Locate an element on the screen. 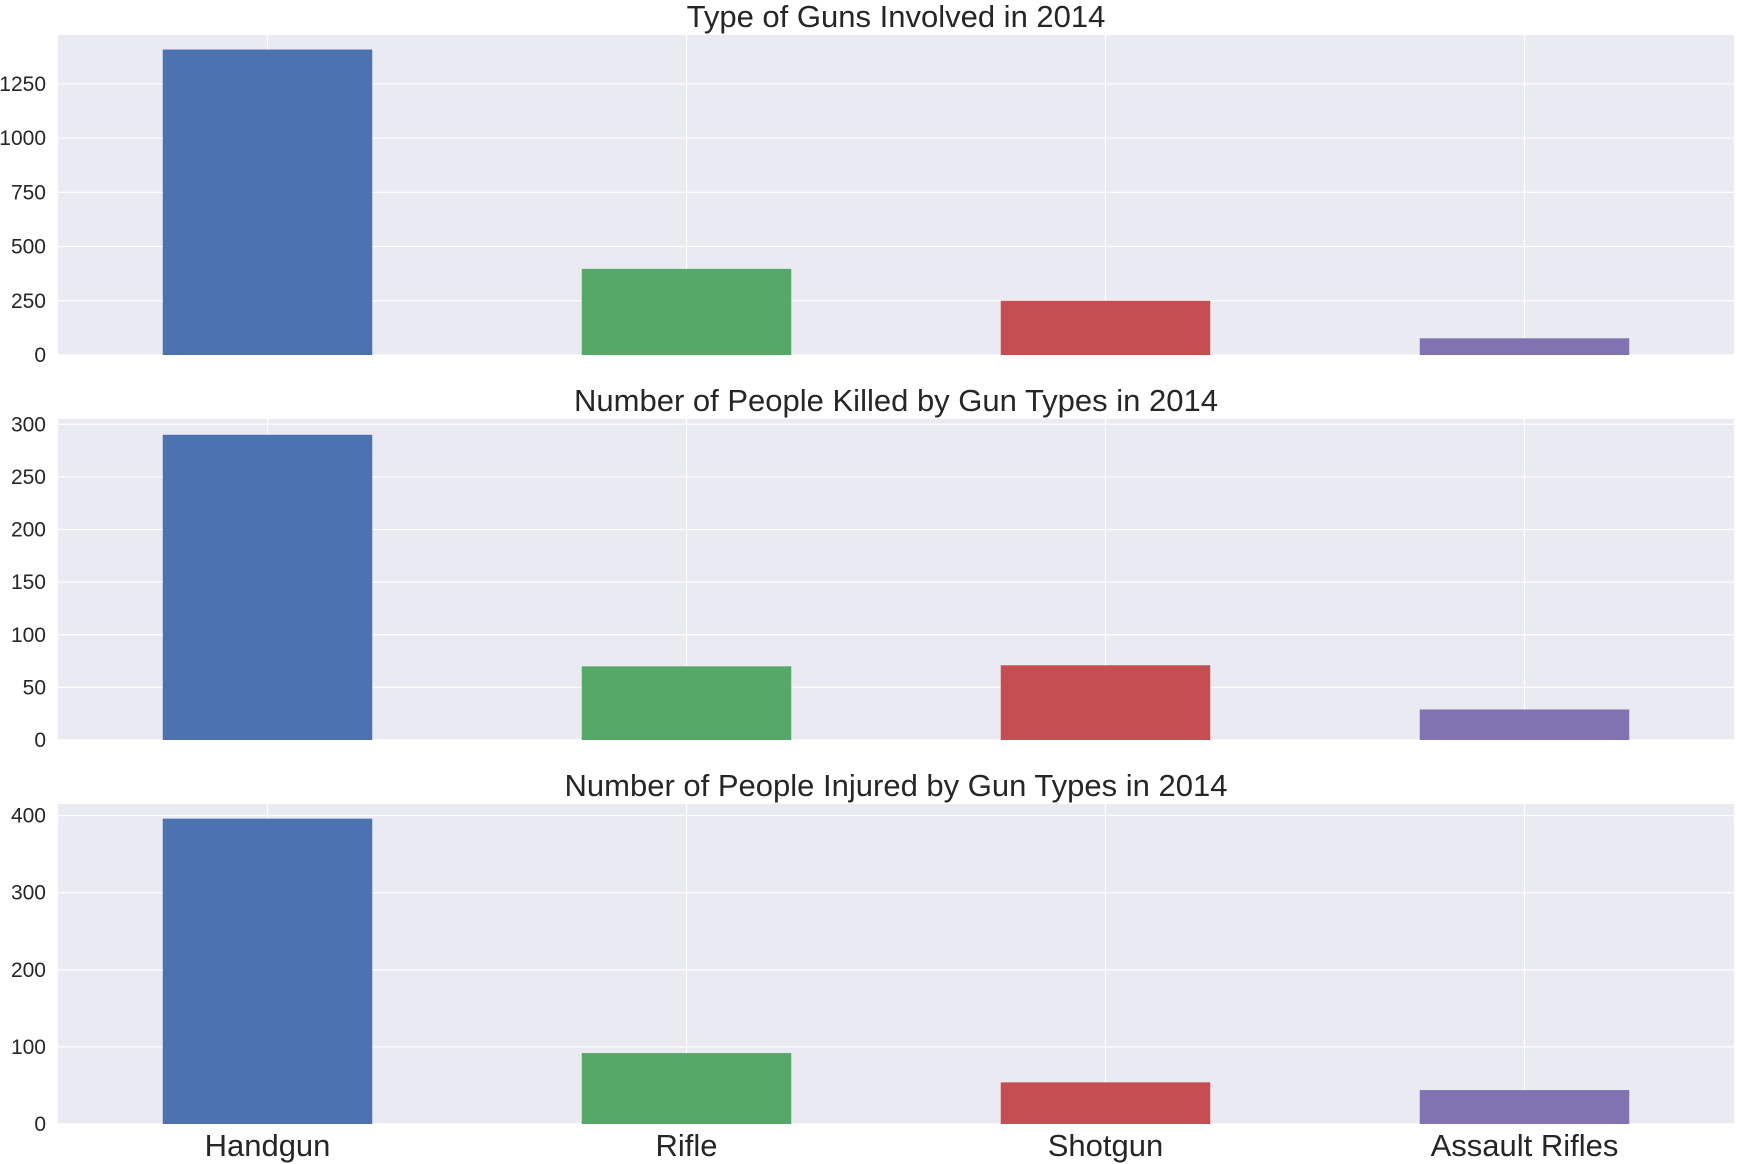 This screenshot has height=1164, width=1739. y-tick-label: 50 is located at coordinates (34, 687).